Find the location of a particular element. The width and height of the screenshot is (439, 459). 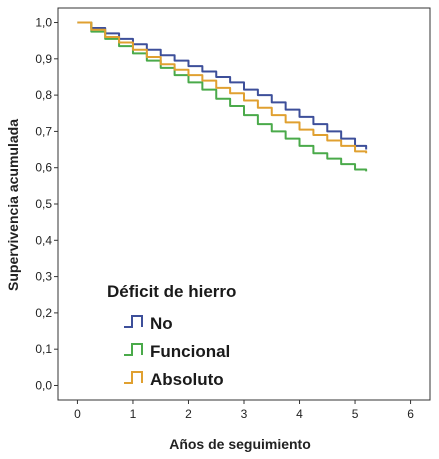

x-axis-ticks: 0 1 2 3 4 5 6 is located at coordinates (244, 410).